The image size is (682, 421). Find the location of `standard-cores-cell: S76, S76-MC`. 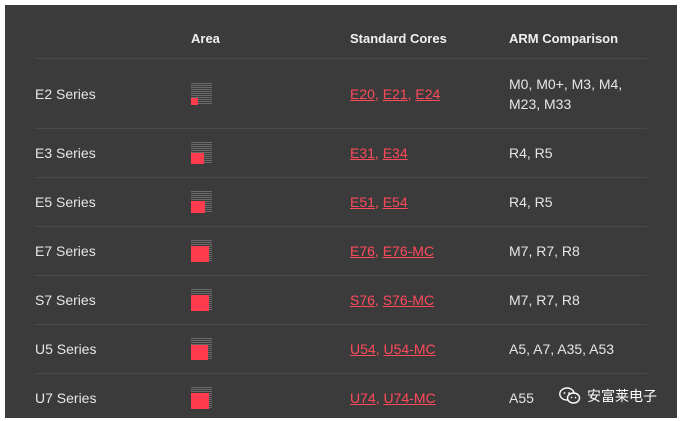

standard-cores-cell: S76, S76-MC is located at coordinates (425, 300).